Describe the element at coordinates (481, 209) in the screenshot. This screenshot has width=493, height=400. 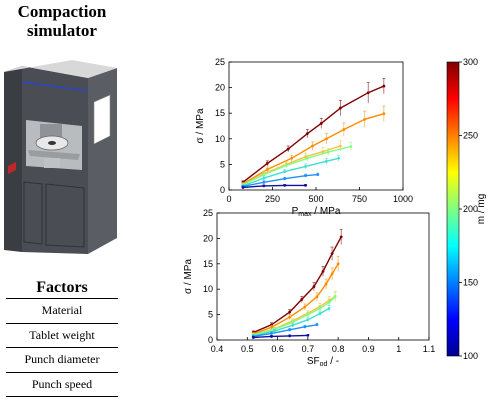
I see `colorbar-label: m / mg` at that location.